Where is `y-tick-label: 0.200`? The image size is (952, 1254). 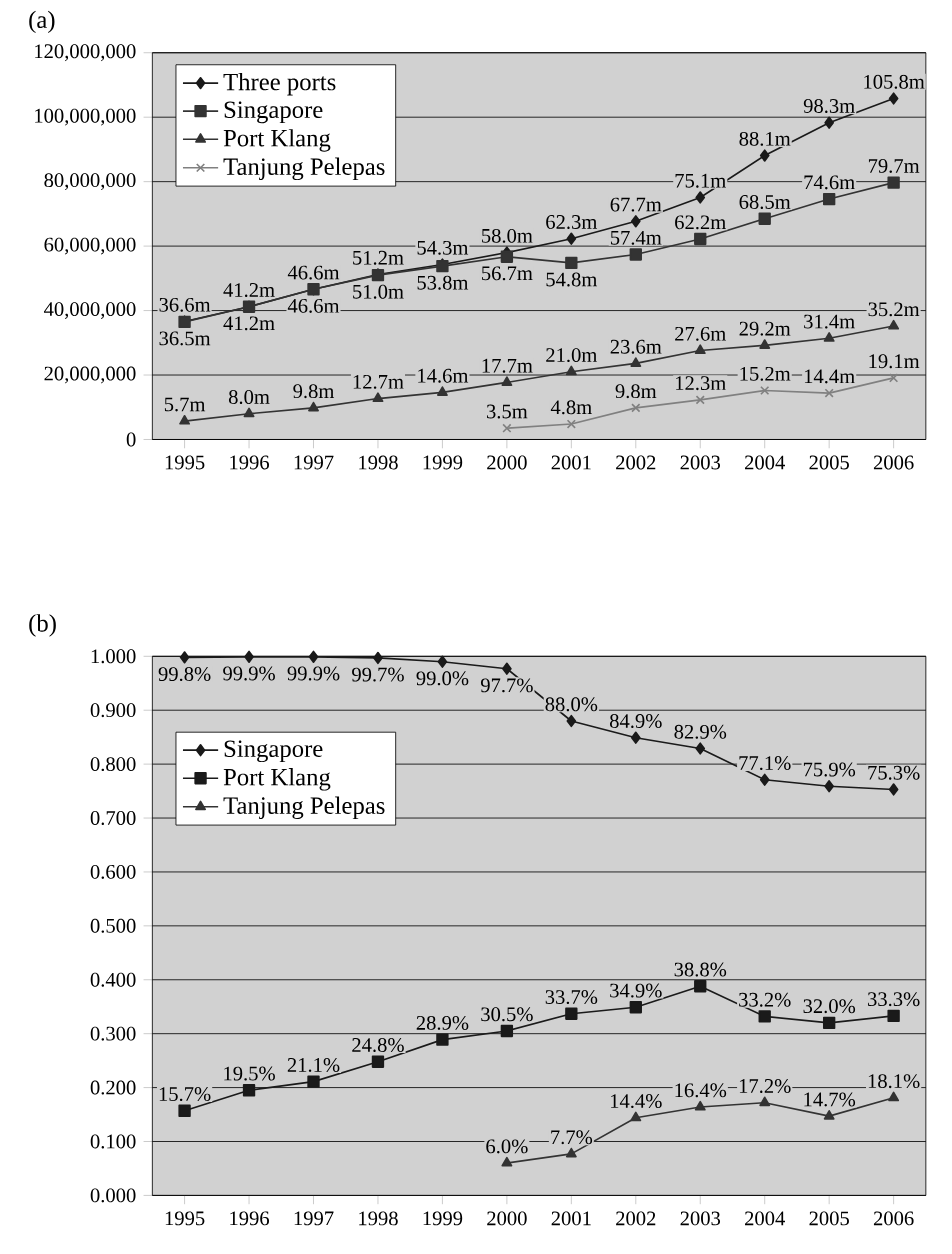
y-tick-label: 0.200 is located at coordinates (113, 1087).